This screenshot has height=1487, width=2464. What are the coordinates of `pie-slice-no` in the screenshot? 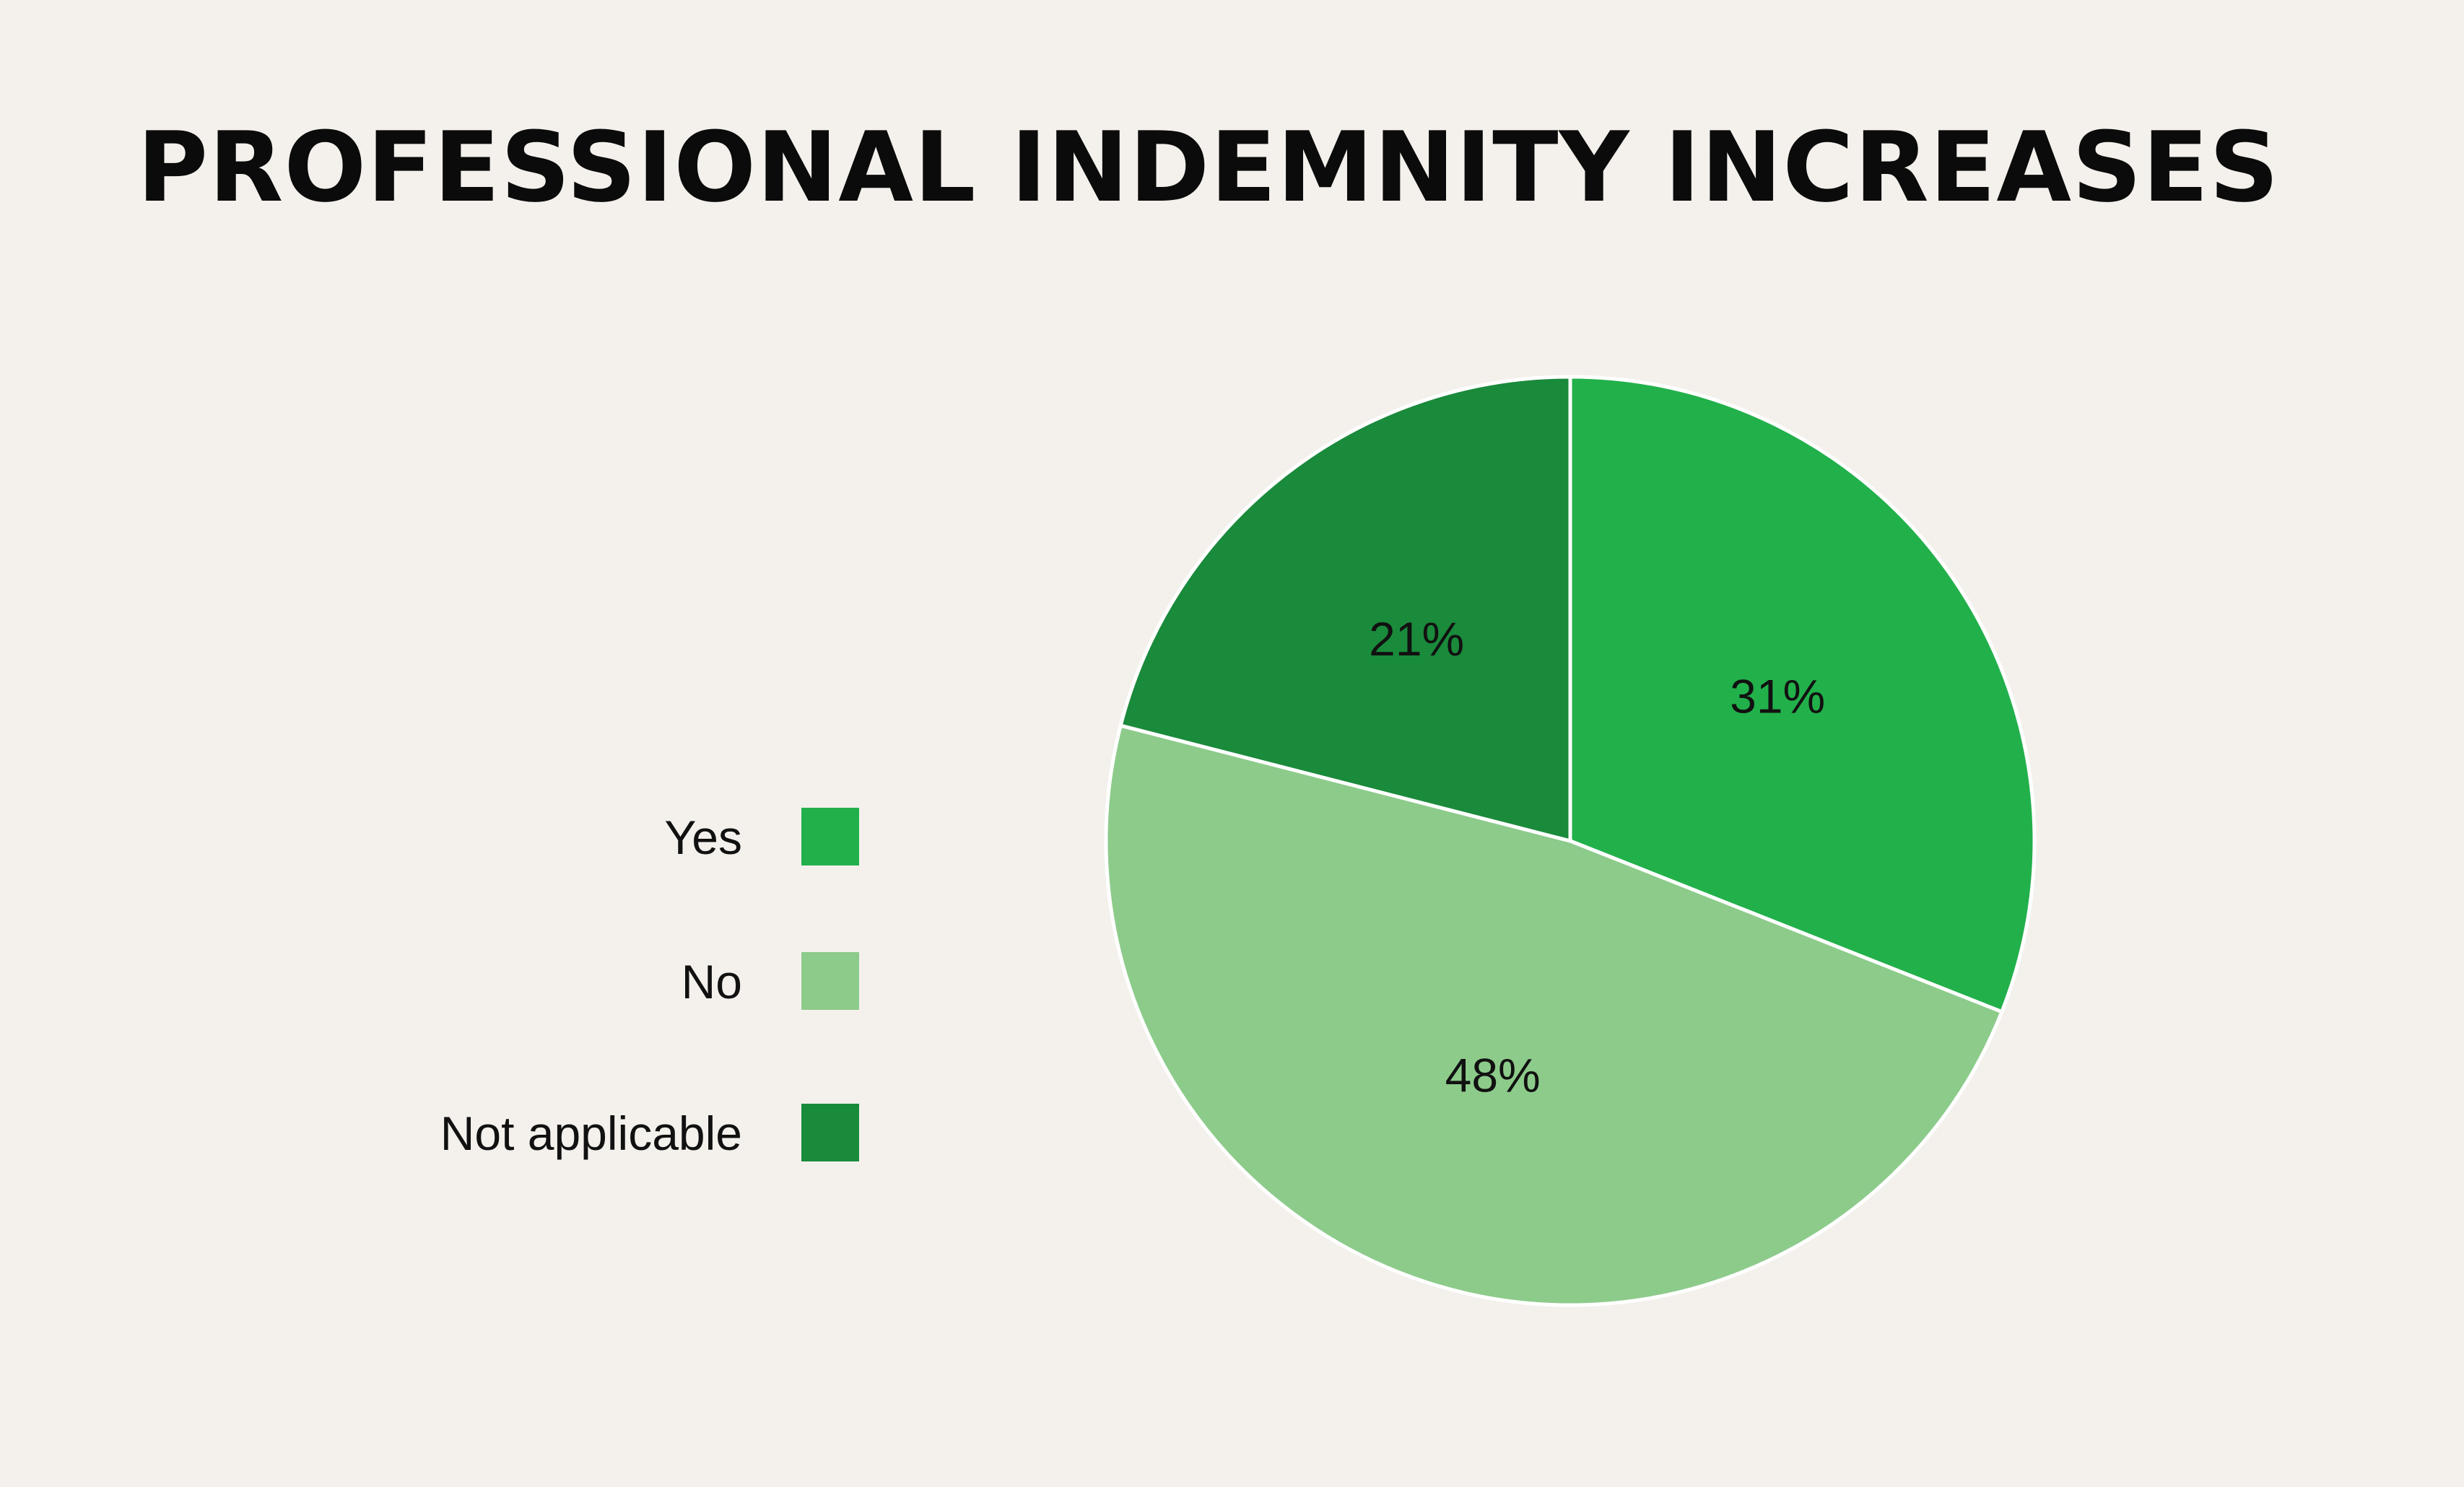 It's located at (1554, 1015).